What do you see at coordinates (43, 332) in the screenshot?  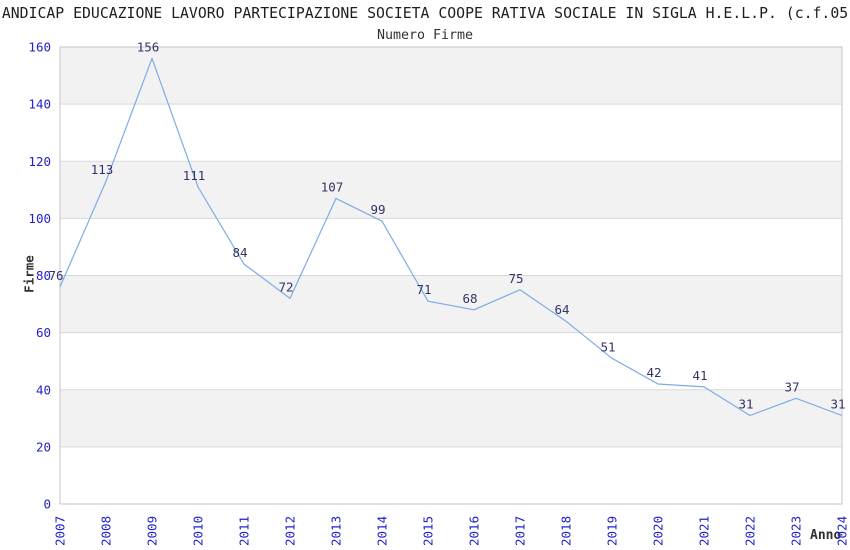 I see `y-tick-label: 60` at bounding box center [43, 332].